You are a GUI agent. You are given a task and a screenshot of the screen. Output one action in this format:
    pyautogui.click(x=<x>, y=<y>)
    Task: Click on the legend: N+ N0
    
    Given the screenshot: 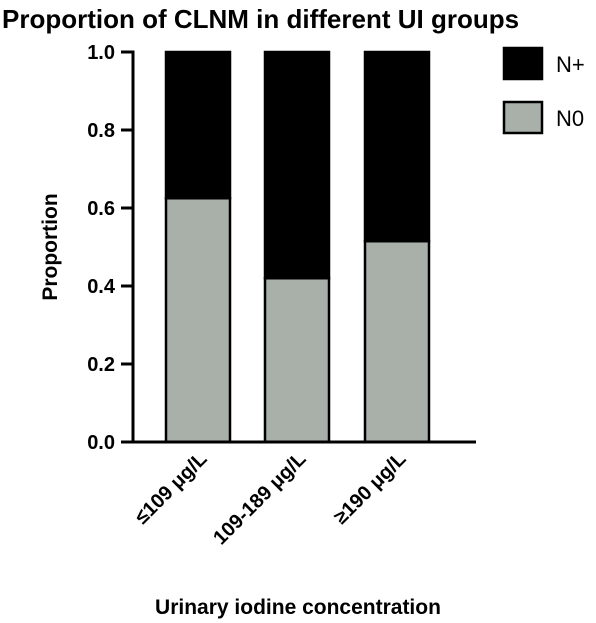 What is the action you would take?
    pyautogui.click(x=543, y=90)
    